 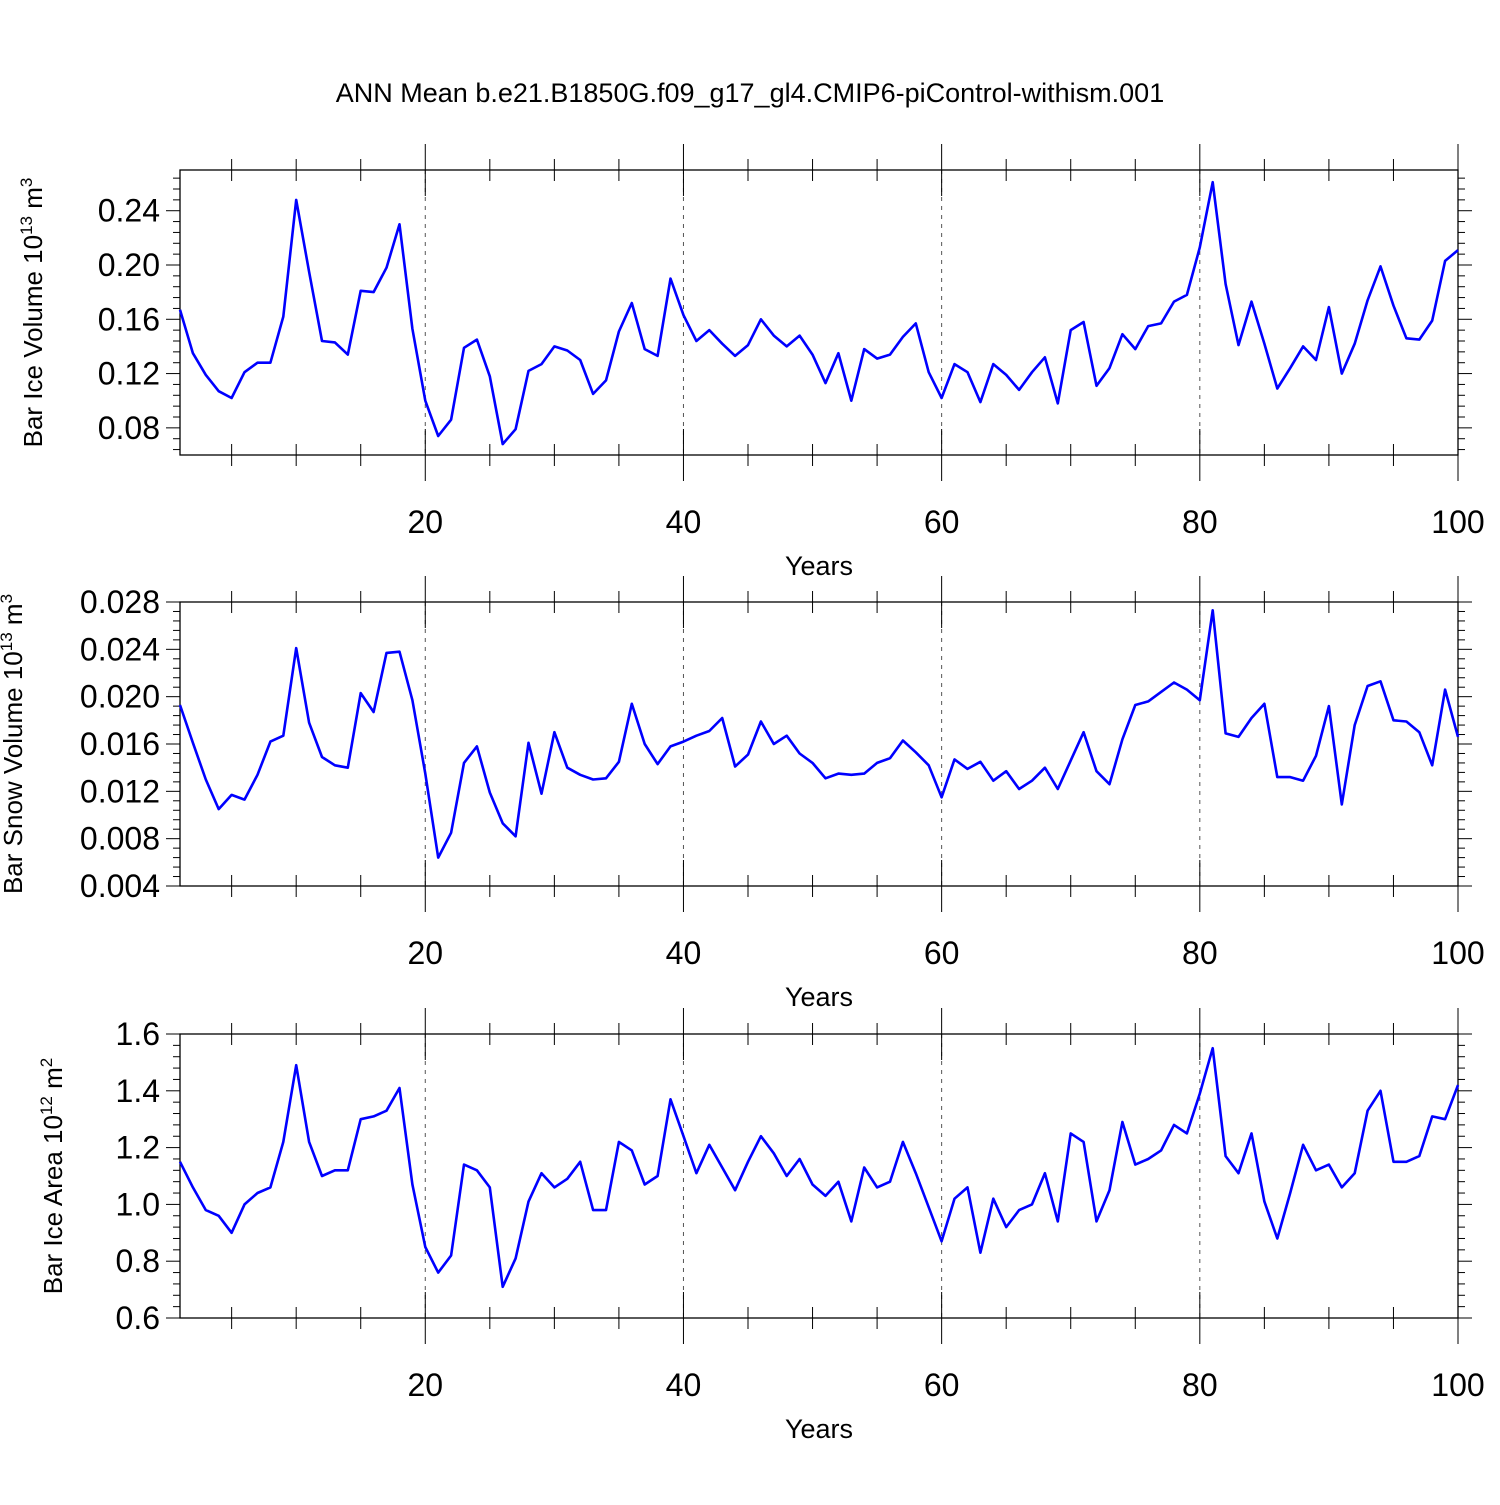 What do you see at coordinates (120, 886) in the screenshot?
I see `y-tick-label: 0.004` at bounding box center [120, 886].